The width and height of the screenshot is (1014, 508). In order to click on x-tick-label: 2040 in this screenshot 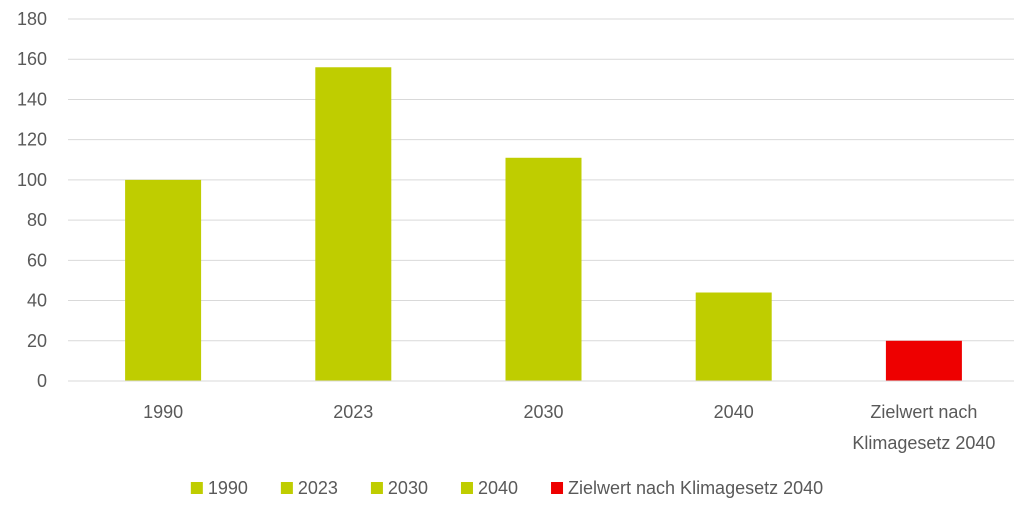, I will do `click(734, 412)`.